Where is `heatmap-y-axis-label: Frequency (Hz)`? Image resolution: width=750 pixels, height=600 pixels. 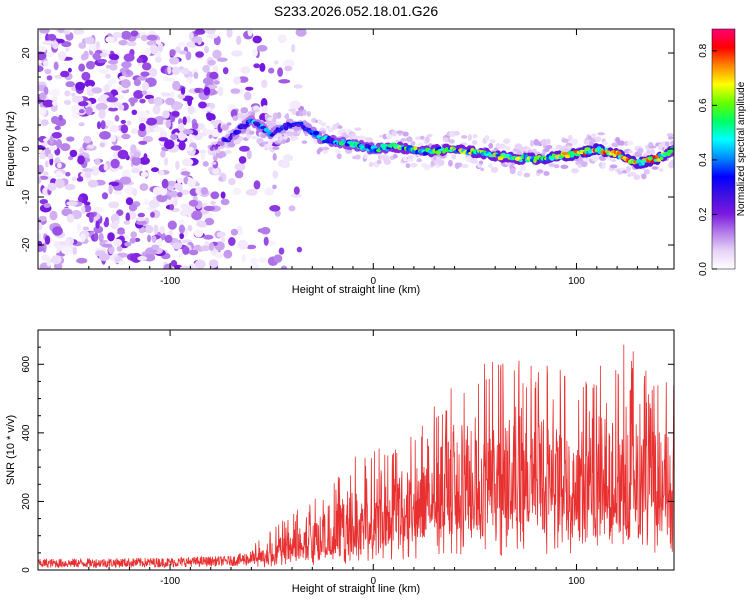 heatmap-y-axis-label: Frequency (Hz) is located at coordinates (11, 149).